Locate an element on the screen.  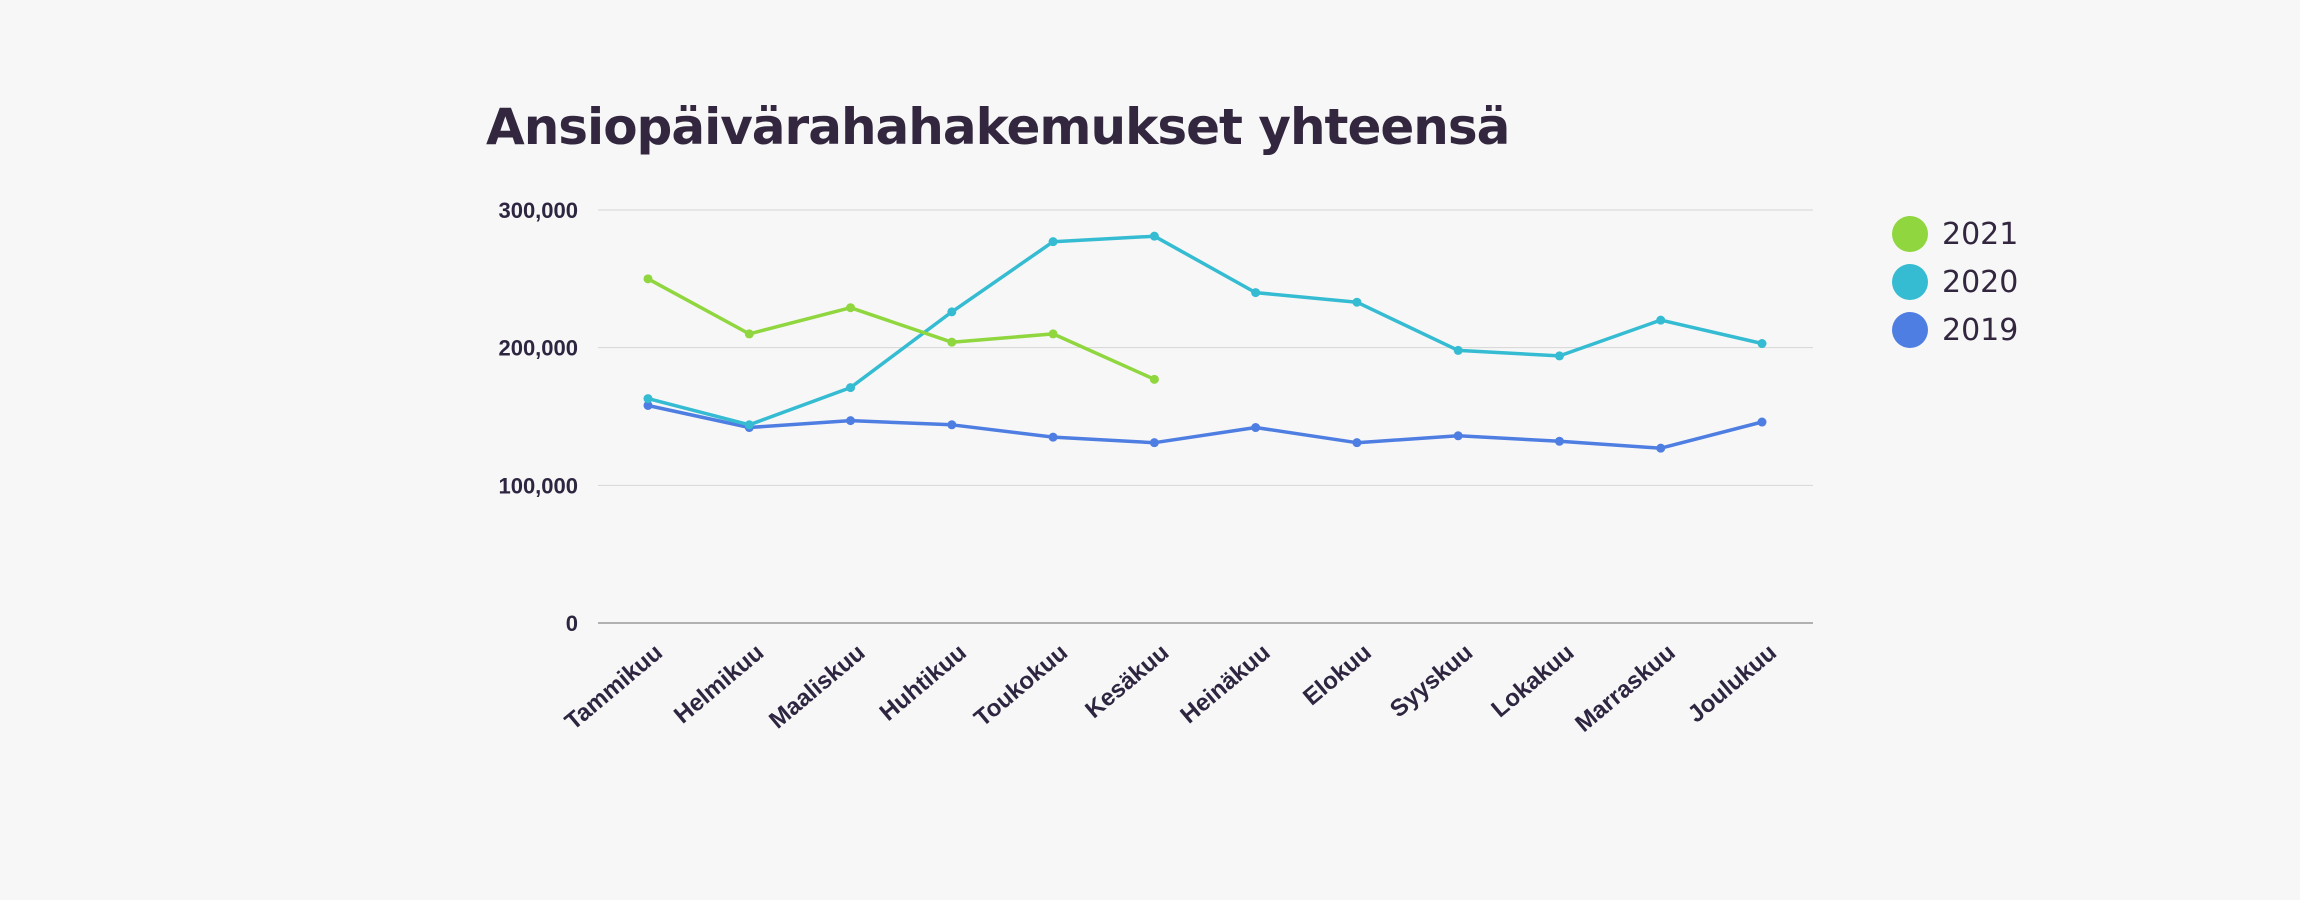
series-lines is located at coordinates (1205, 342).